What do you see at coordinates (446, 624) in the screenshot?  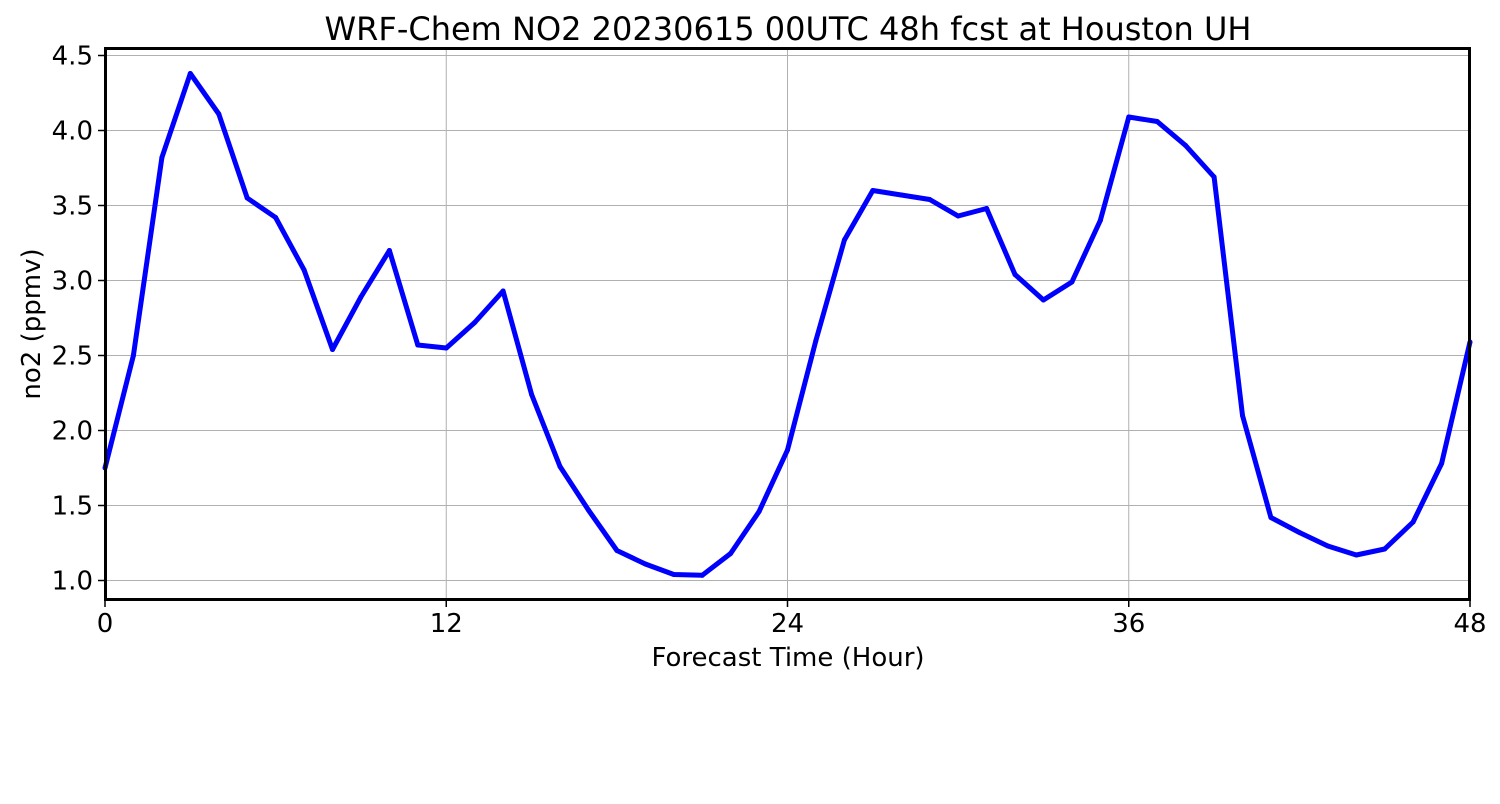 I see `x-tick-label: 12` at bounding box center [446, 624].